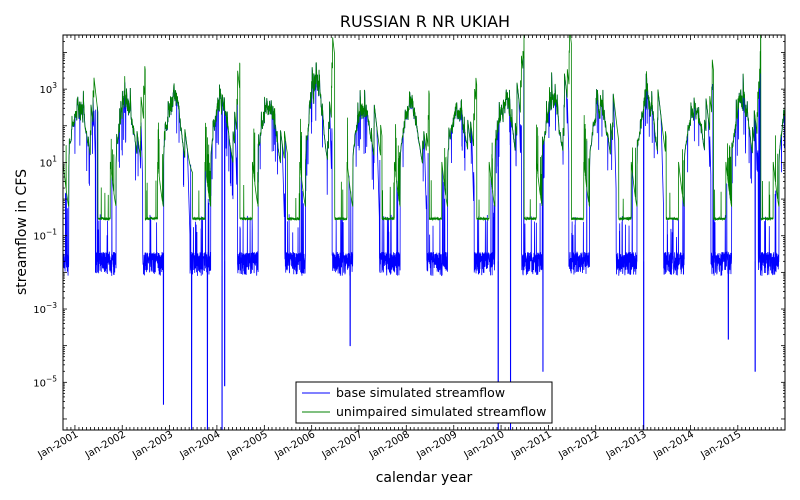  What do you see at coordinates (48, 88) in the screenshot?
I see `y-tick-label: 10³` at bounding box center [48, 88].